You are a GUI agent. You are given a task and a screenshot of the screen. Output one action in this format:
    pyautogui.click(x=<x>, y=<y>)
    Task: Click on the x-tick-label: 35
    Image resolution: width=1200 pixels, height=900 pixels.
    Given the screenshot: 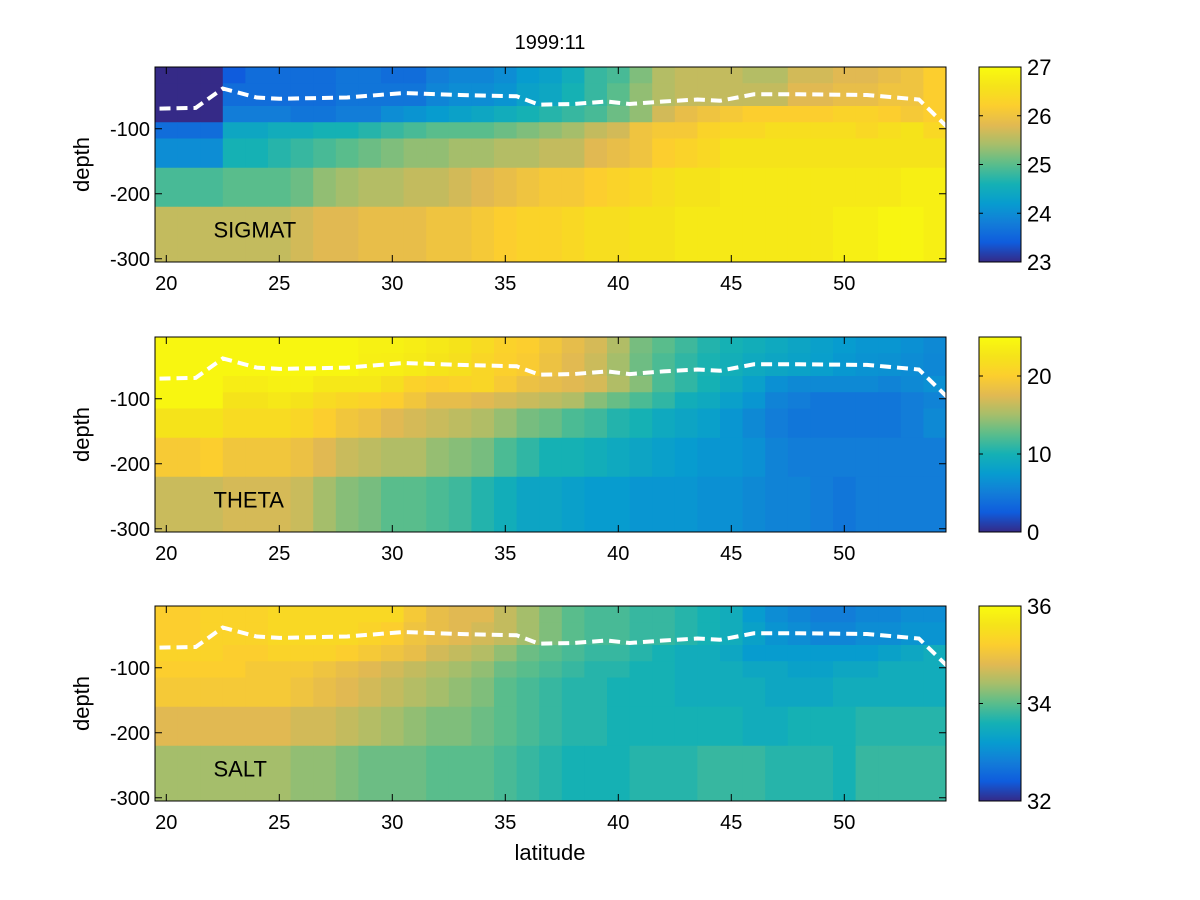 What is the action you would take?
    pyautogui.click(x=505, y=554)
    